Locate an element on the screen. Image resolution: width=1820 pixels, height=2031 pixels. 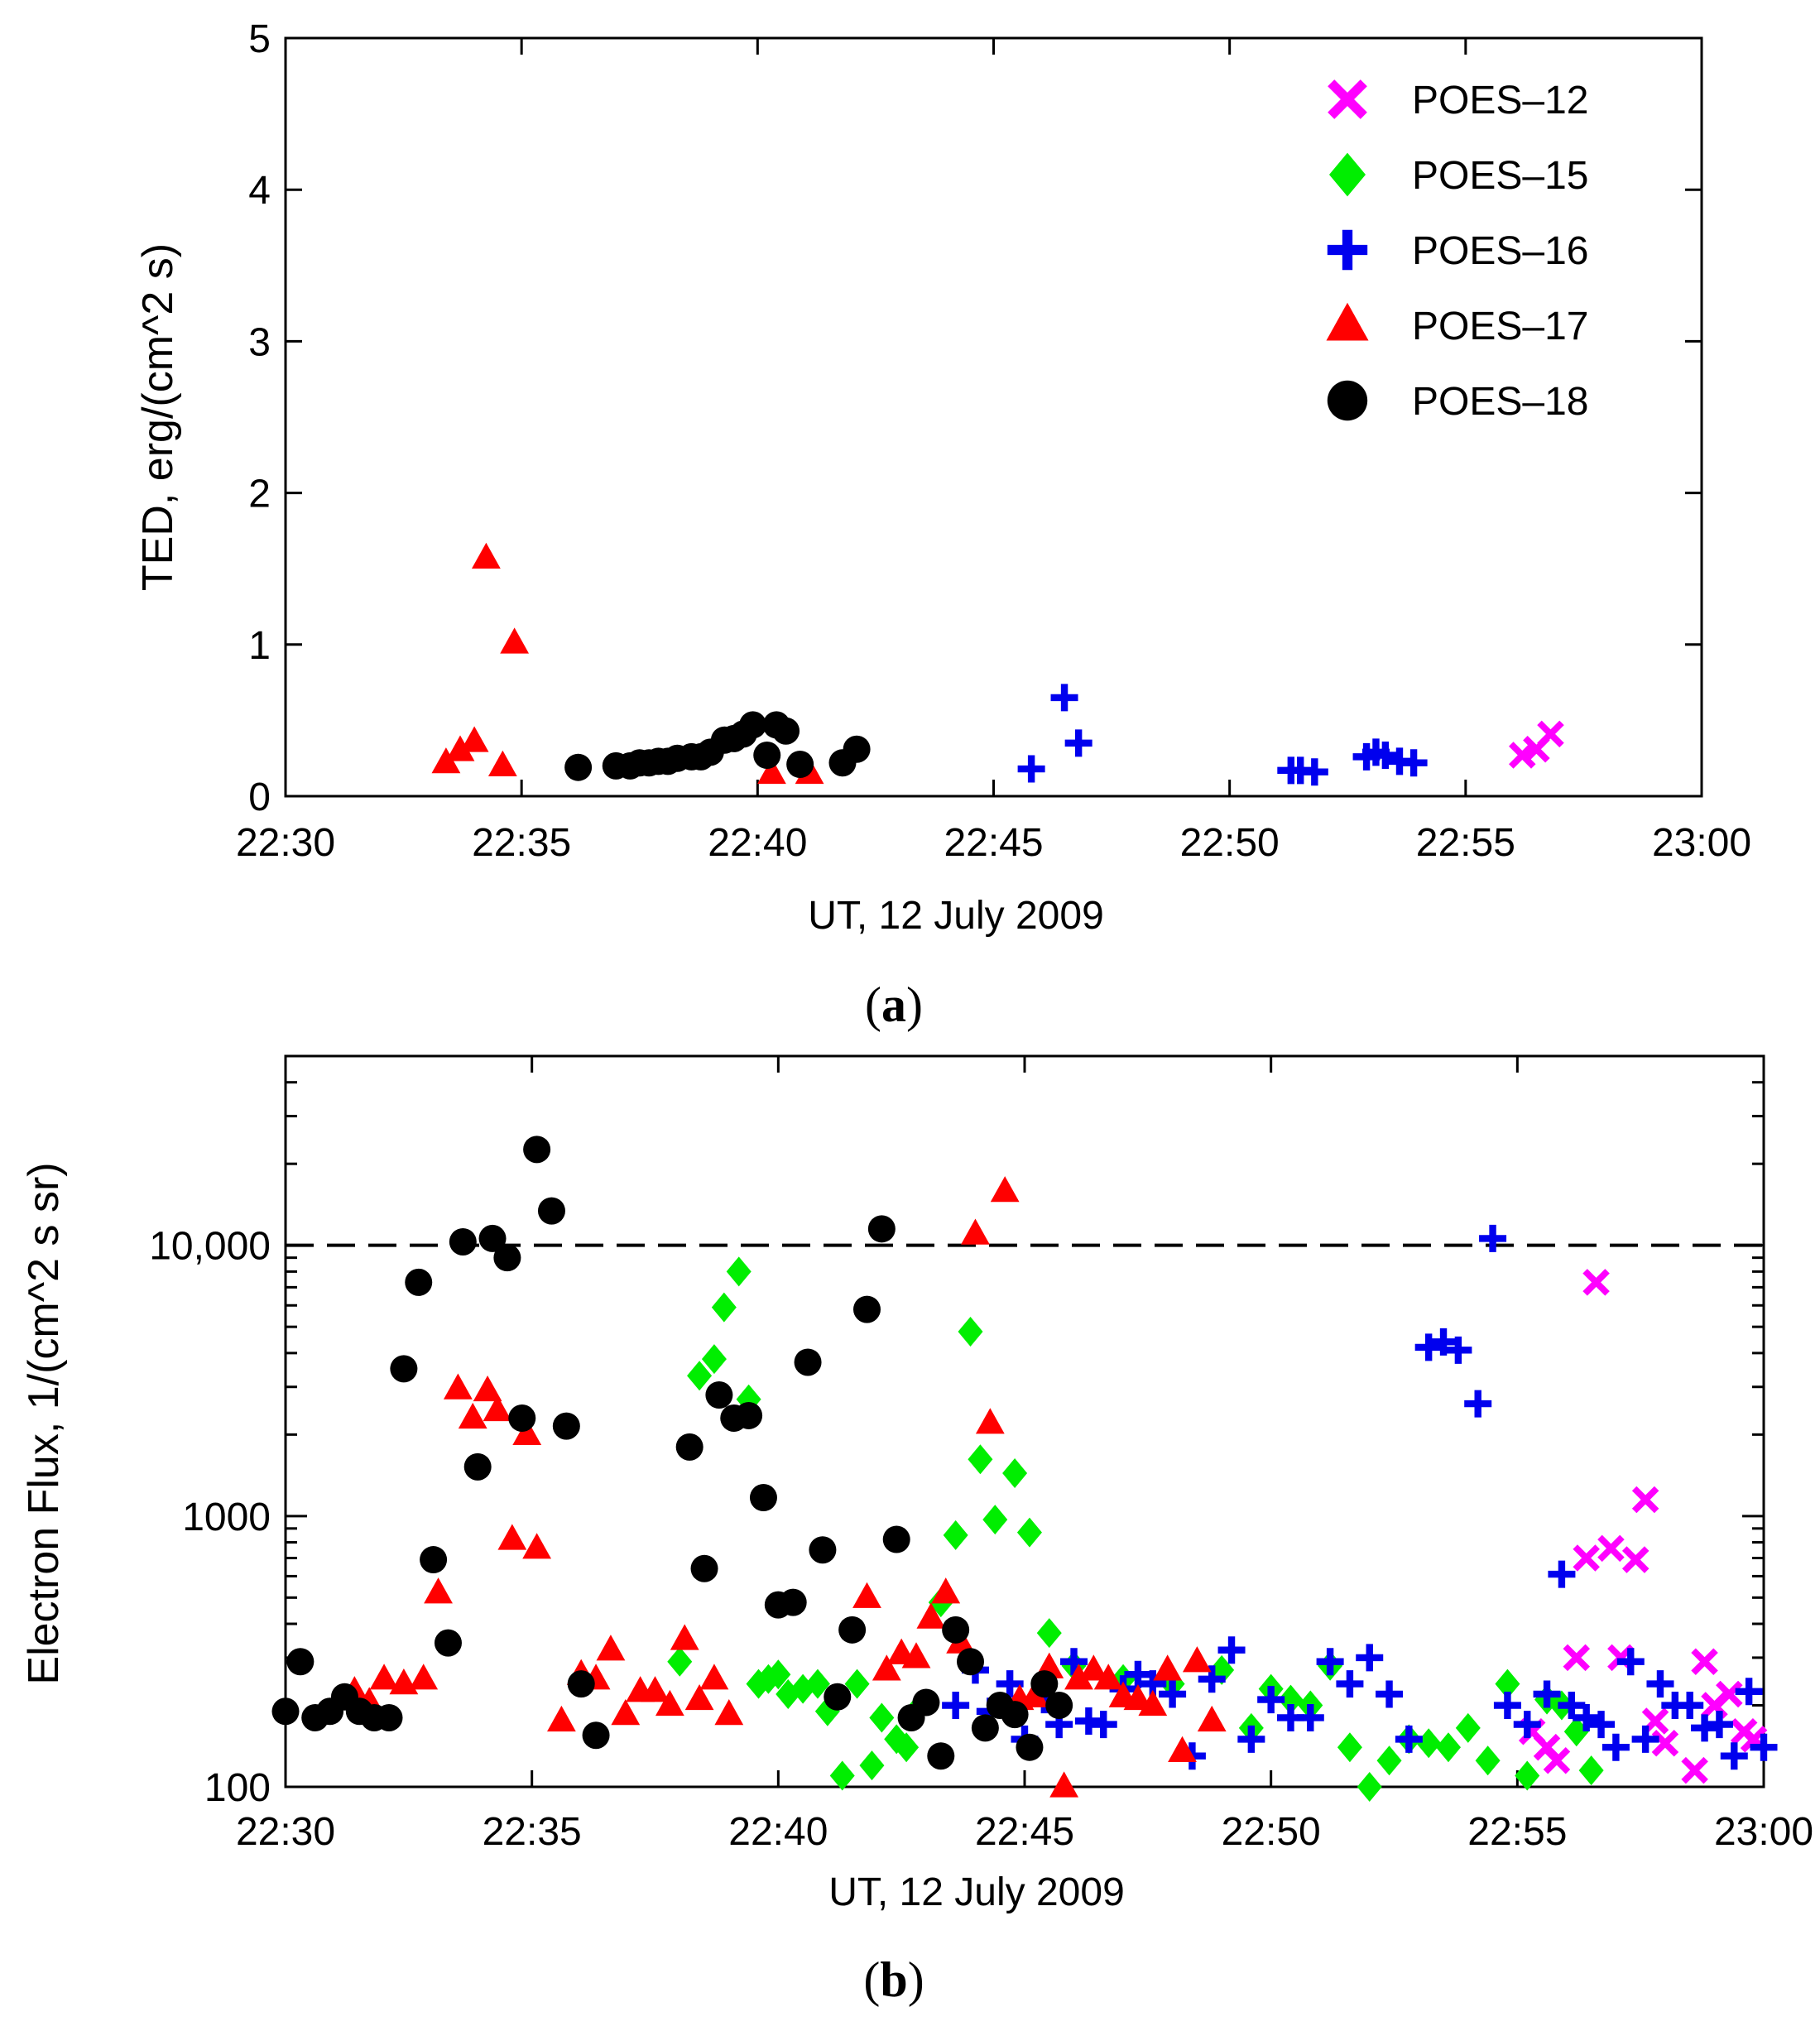
legend-marker-poes12 is located at coordinates (1347, 99).